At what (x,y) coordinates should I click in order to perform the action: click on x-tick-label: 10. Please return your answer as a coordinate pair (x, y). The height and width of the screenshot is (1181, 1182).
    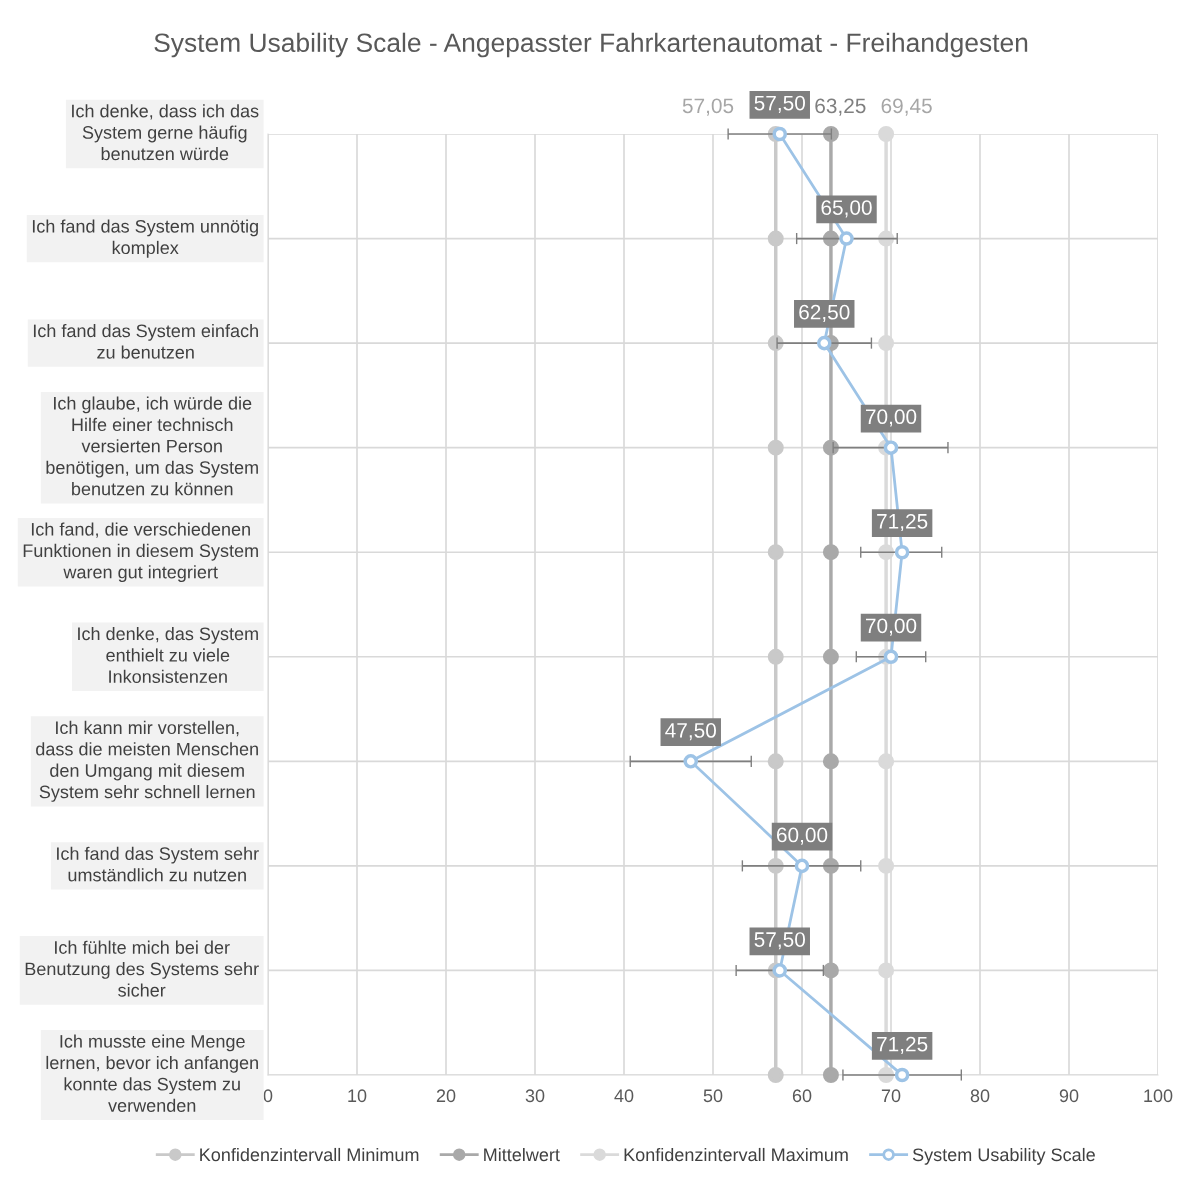
    Looking at the image, I should click on (357, 1096).